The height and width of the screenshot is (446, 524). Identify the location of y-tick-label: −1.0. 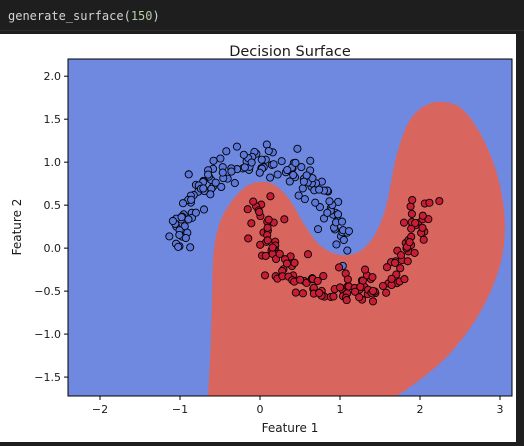
(47, 334).